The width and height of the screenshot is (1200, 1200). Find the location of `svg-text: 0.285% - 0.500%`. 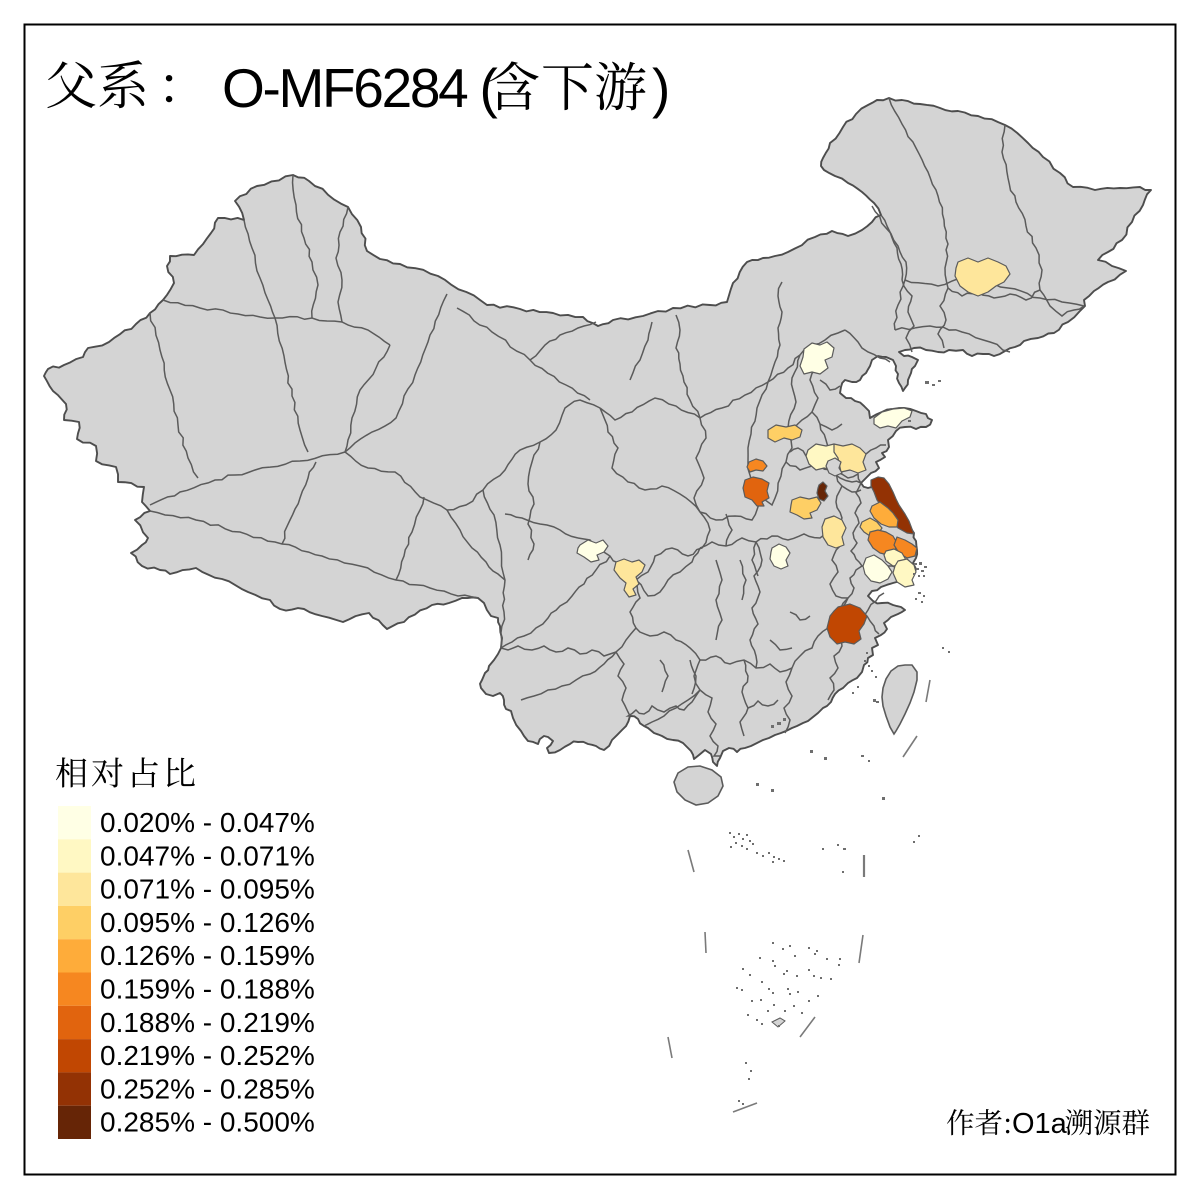

svg-text: 0.285% - 0.500% is located at coordinates (207, 1122).